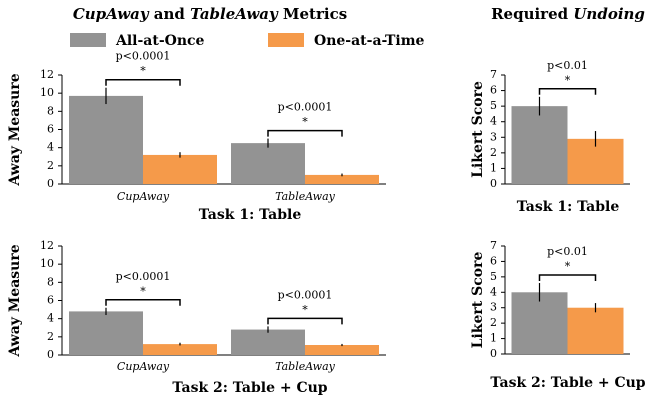 This screenshot has height=405, width=658. Describe the element at coordinates (160, 41) in the screenshot. I see `legend-label: All-at-Once` at that location.